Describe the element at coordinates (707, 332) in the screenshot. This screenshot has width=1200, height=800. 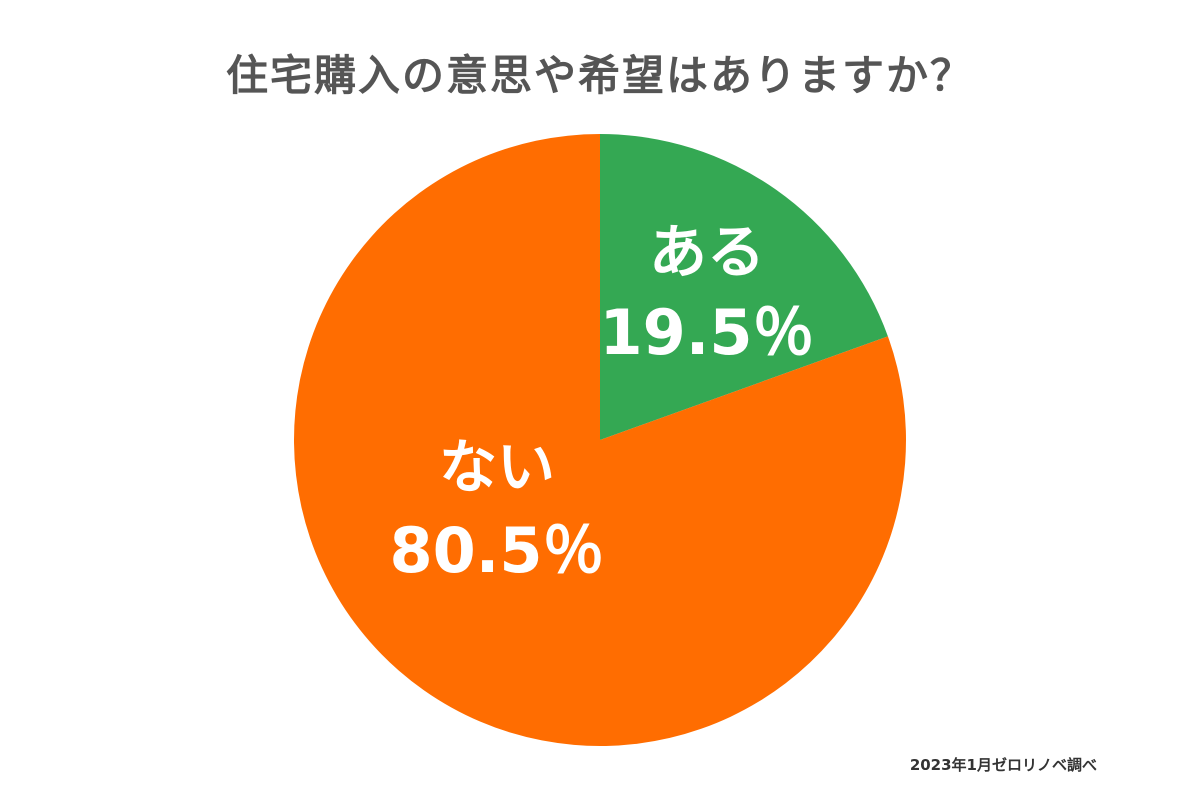
I see `slice-value-label: 19.5％` at that location.